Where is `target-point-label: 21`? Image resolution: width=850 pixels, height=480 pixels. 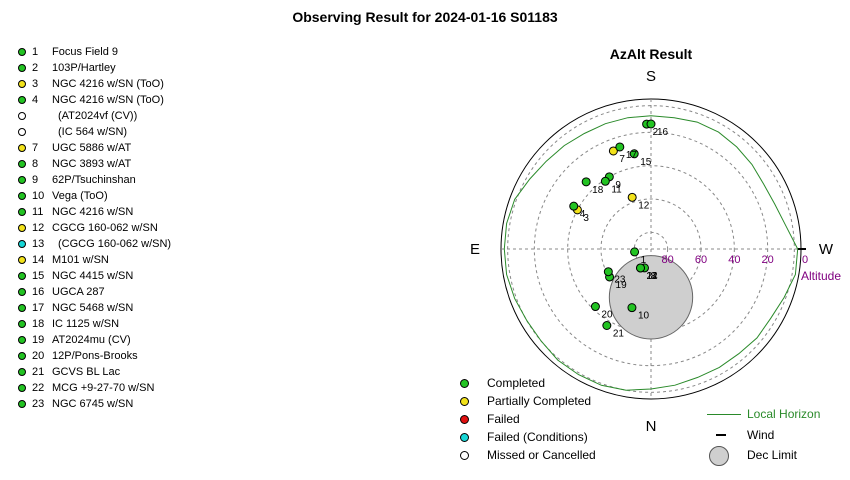 target-point-label: 21 is located at coordinates (619, 333).